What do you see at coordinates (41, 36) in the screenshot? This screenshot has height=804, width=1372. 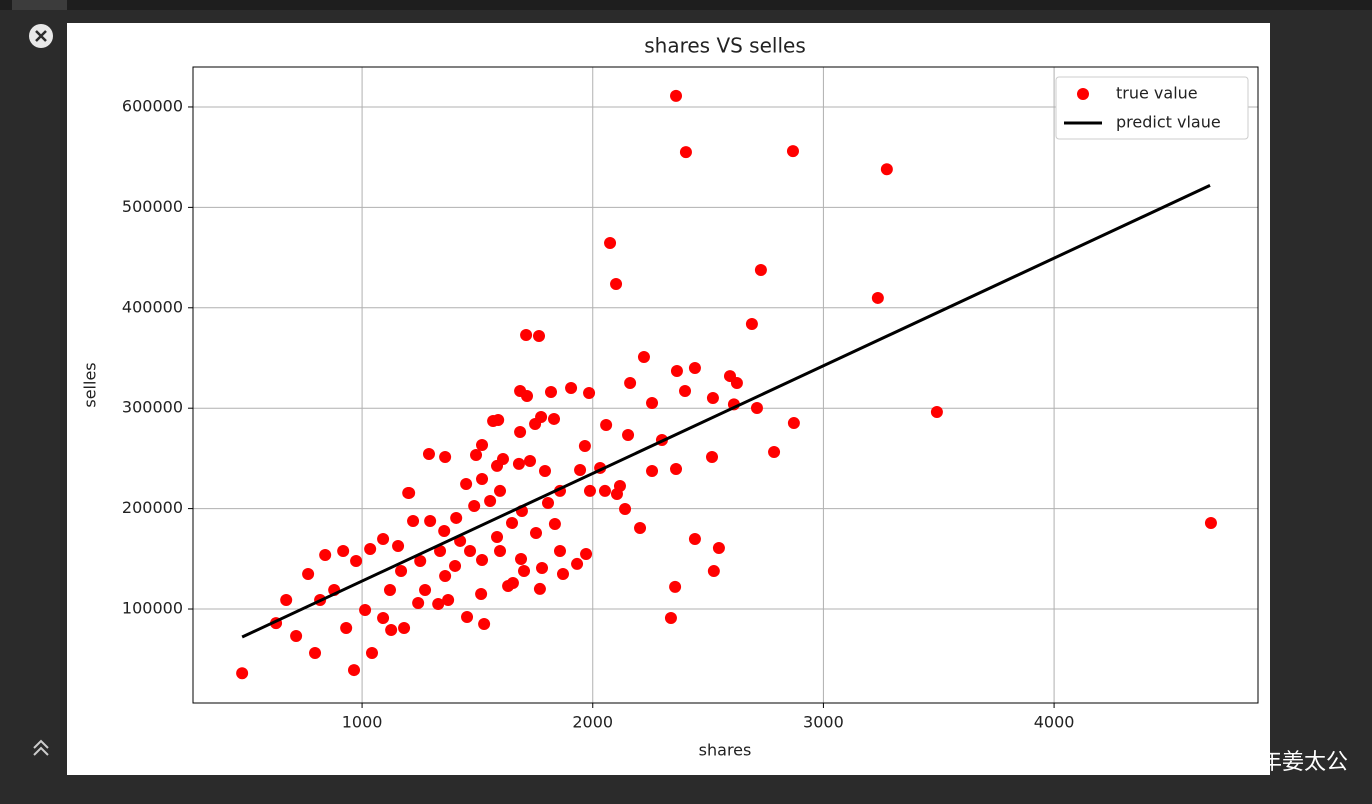 I see `close-button` at bounding box center [41, 36].